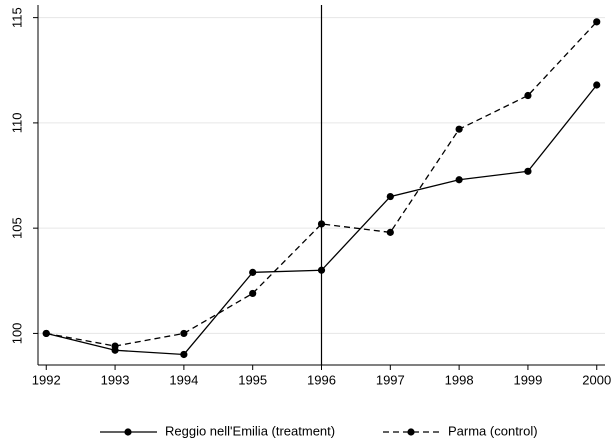 Image resolution: width=616 pixels, height=444 pixels. What do you see at coordinates (252, 379) in the screenshot?
I see `x-tick-label: 1995` at bounding box center [252, 379].